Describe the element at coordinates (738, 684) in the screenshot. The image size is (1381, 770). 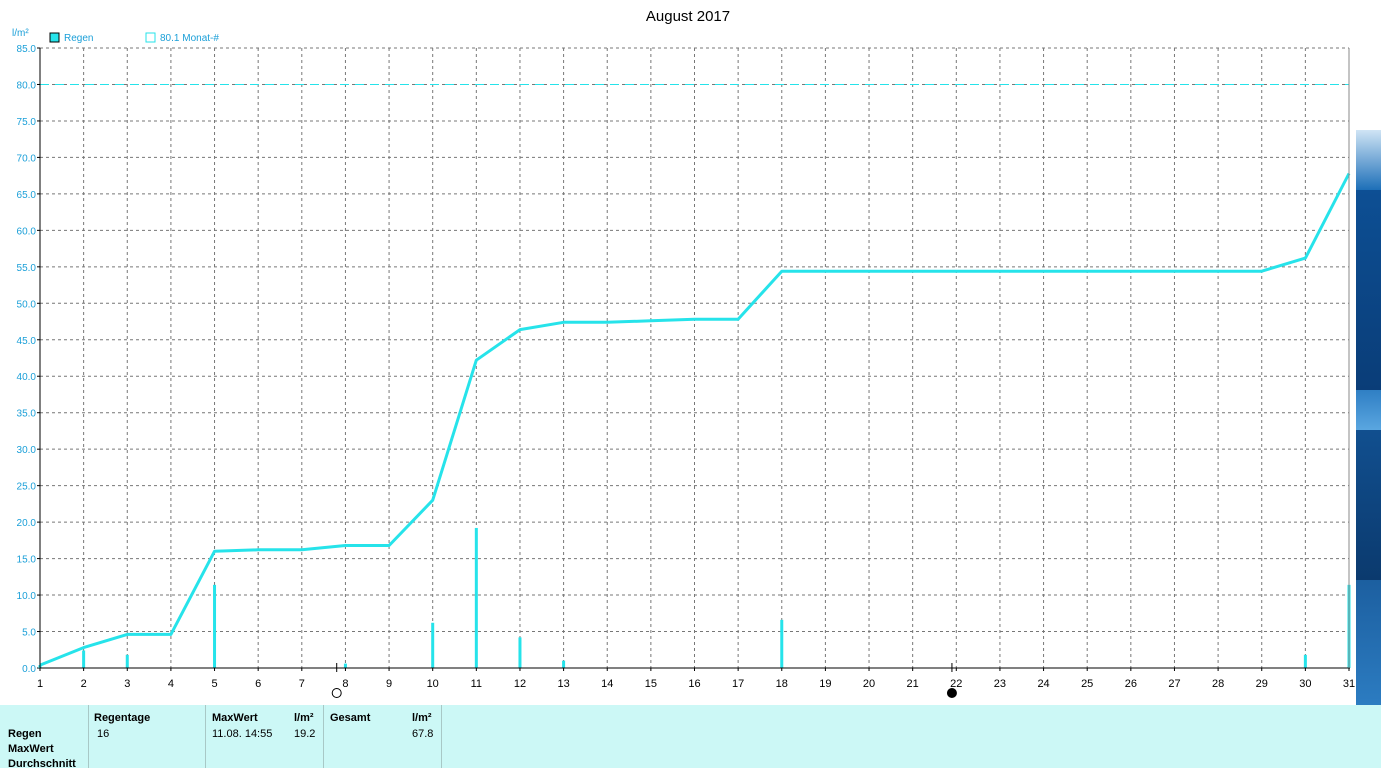
I see `x-tick-label: 17` at that location.